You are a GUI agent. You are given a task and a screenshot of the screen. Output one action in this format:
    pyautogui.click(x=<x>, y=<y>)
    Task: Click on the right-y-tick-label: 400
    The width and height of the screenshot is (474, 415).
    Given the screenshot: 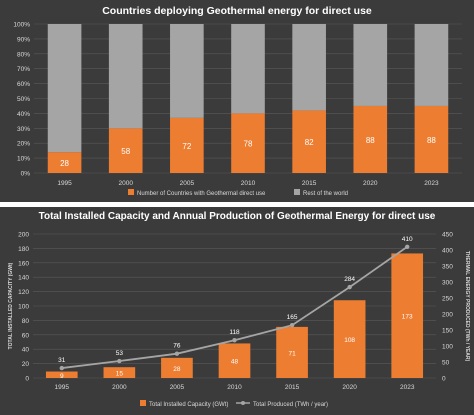 What is the action you would take?
    pyautogui.click(x=447, y=251)
    